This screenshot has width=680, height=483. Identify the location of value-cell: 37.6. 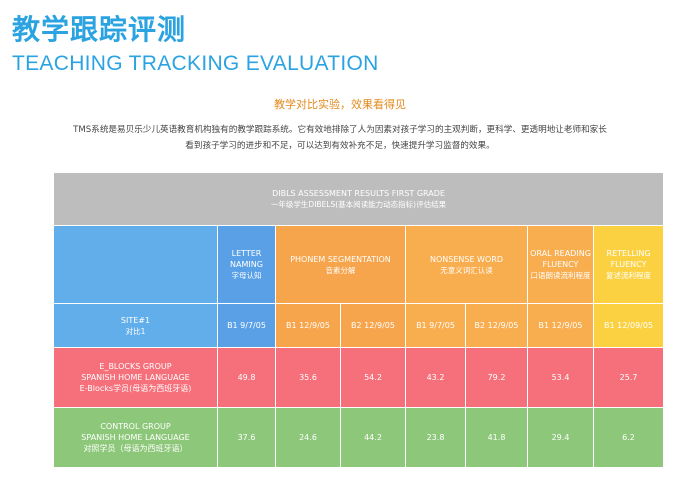
(246, 437).